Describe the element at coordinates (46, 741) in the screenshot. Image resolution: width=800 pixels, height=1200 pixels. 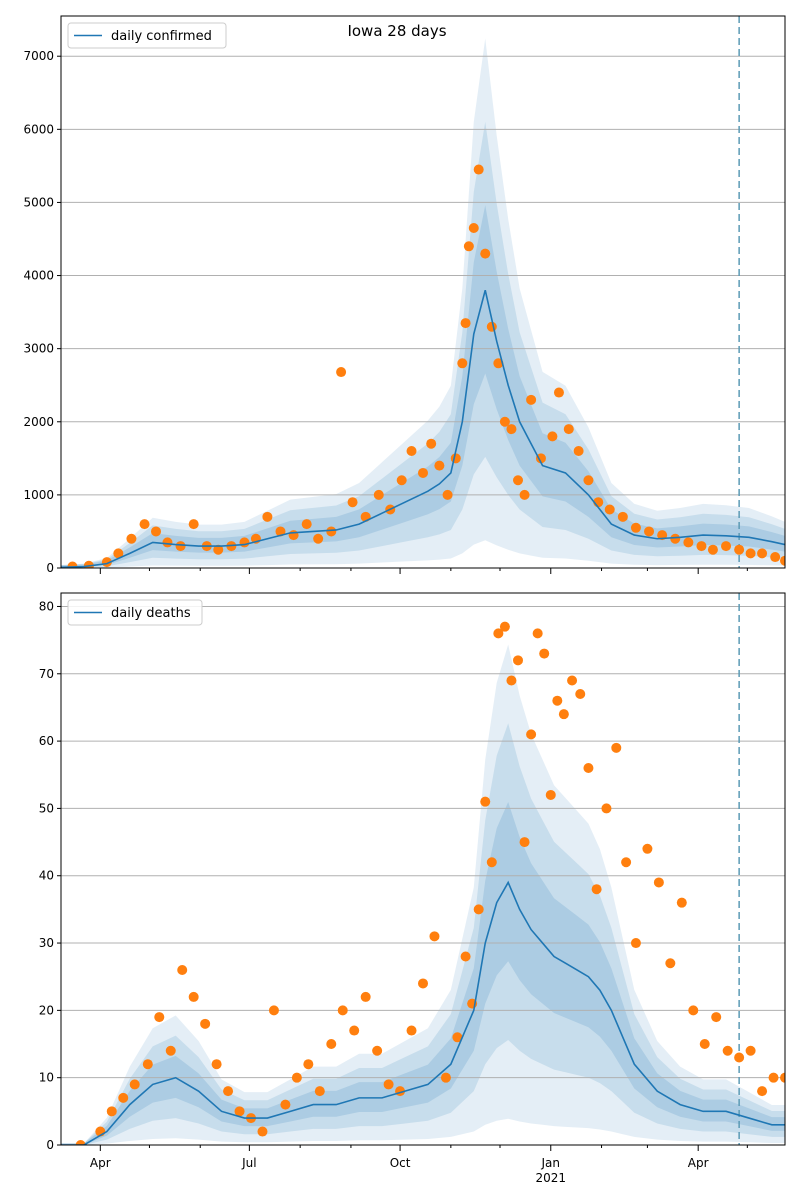
I see `y-tick-label: 60` at that location.